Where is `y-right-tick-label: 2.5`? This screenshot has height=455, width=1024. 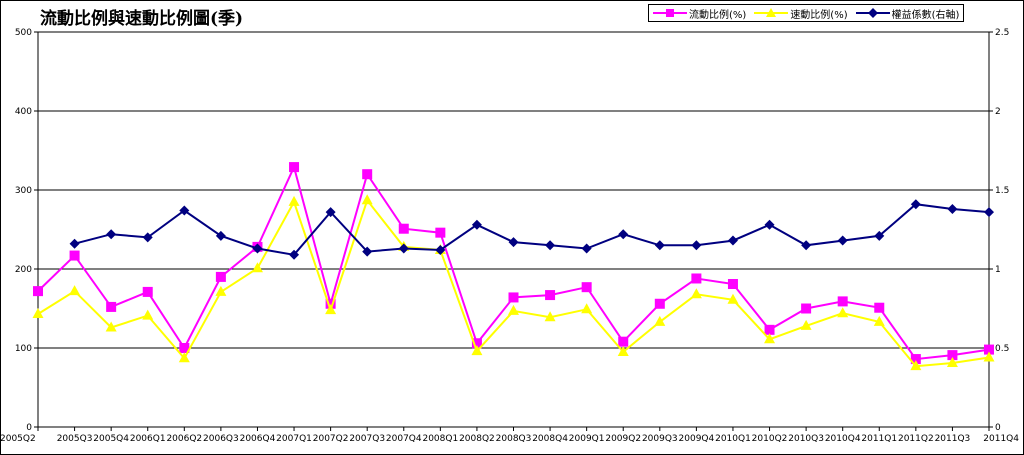 y-right-tick-label: 2.5 is located at coordinates (1002, 33).